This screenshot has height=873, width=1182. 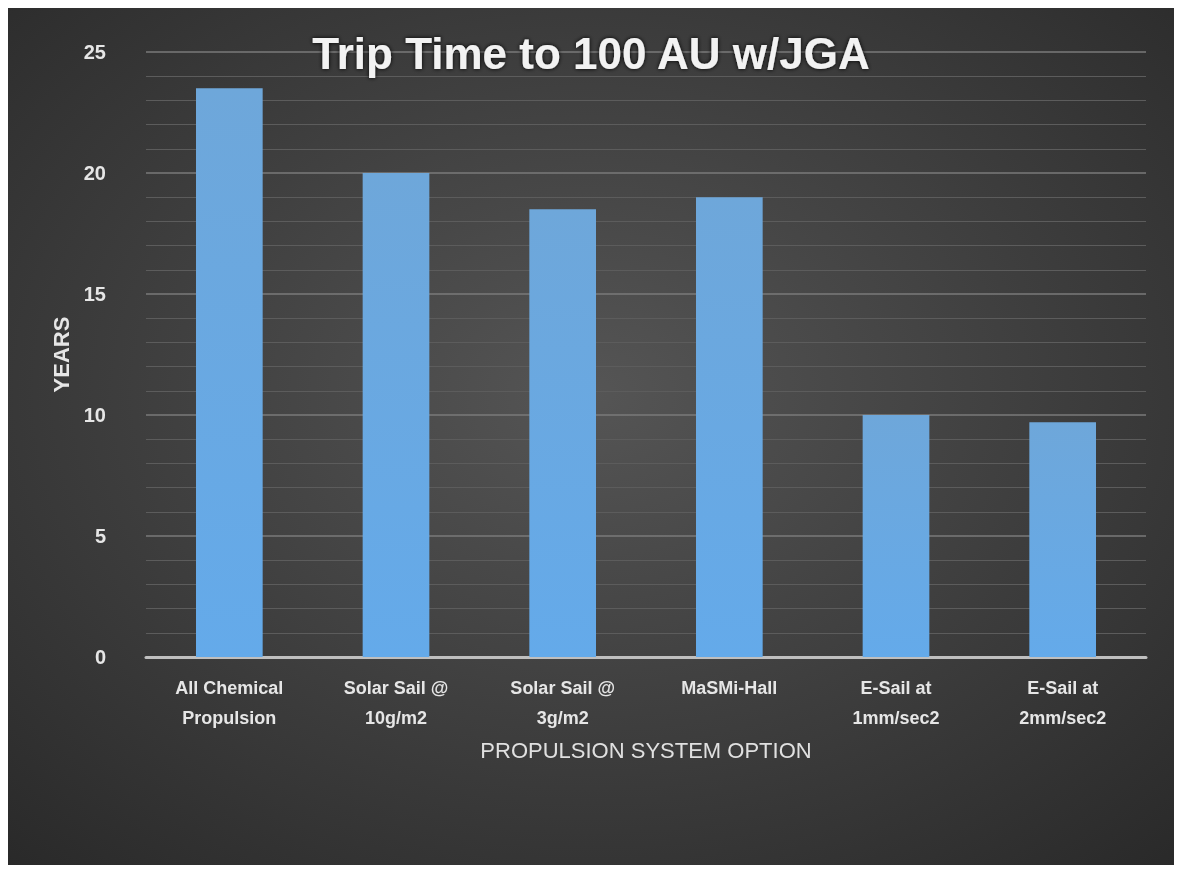 I want to click on x-tick-label: Solar Sail @ 3g/m2, so click(x=562, y=703).